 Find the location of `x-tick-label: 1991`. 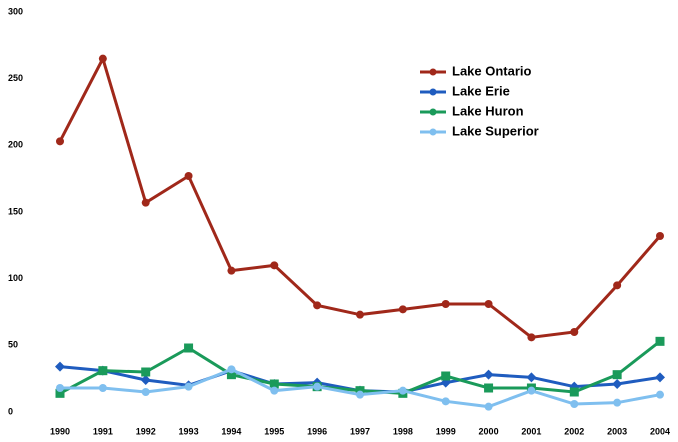

x-tick-label: 1991 is located at coordinates (103, 431).